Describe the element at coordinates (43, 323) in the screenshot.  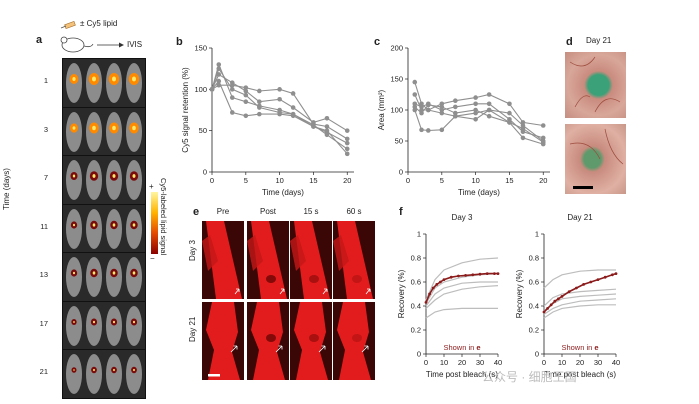
I see `day-label: 17` at that location.